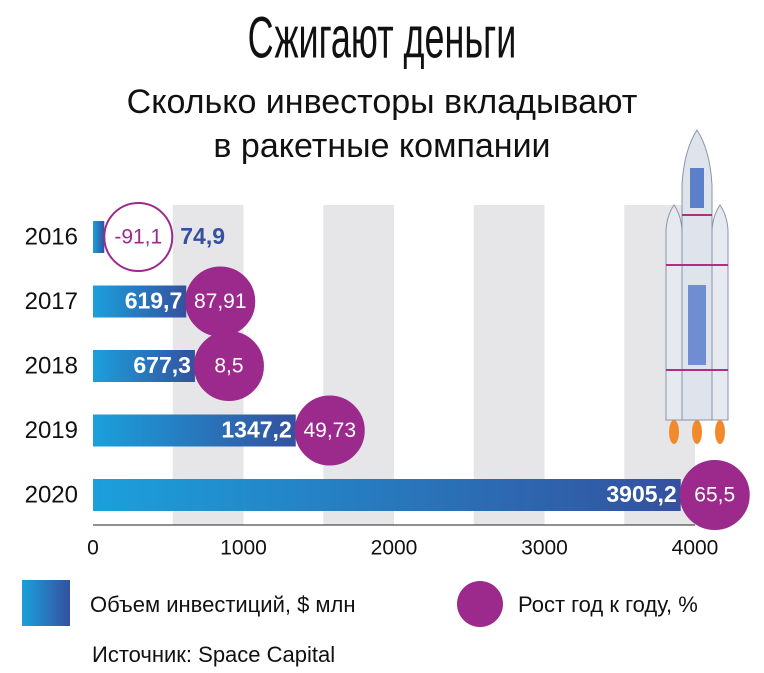 The height and width of the screenshot is (673, 764). I want to click on x-tick-label: 0, so click(93, 548).